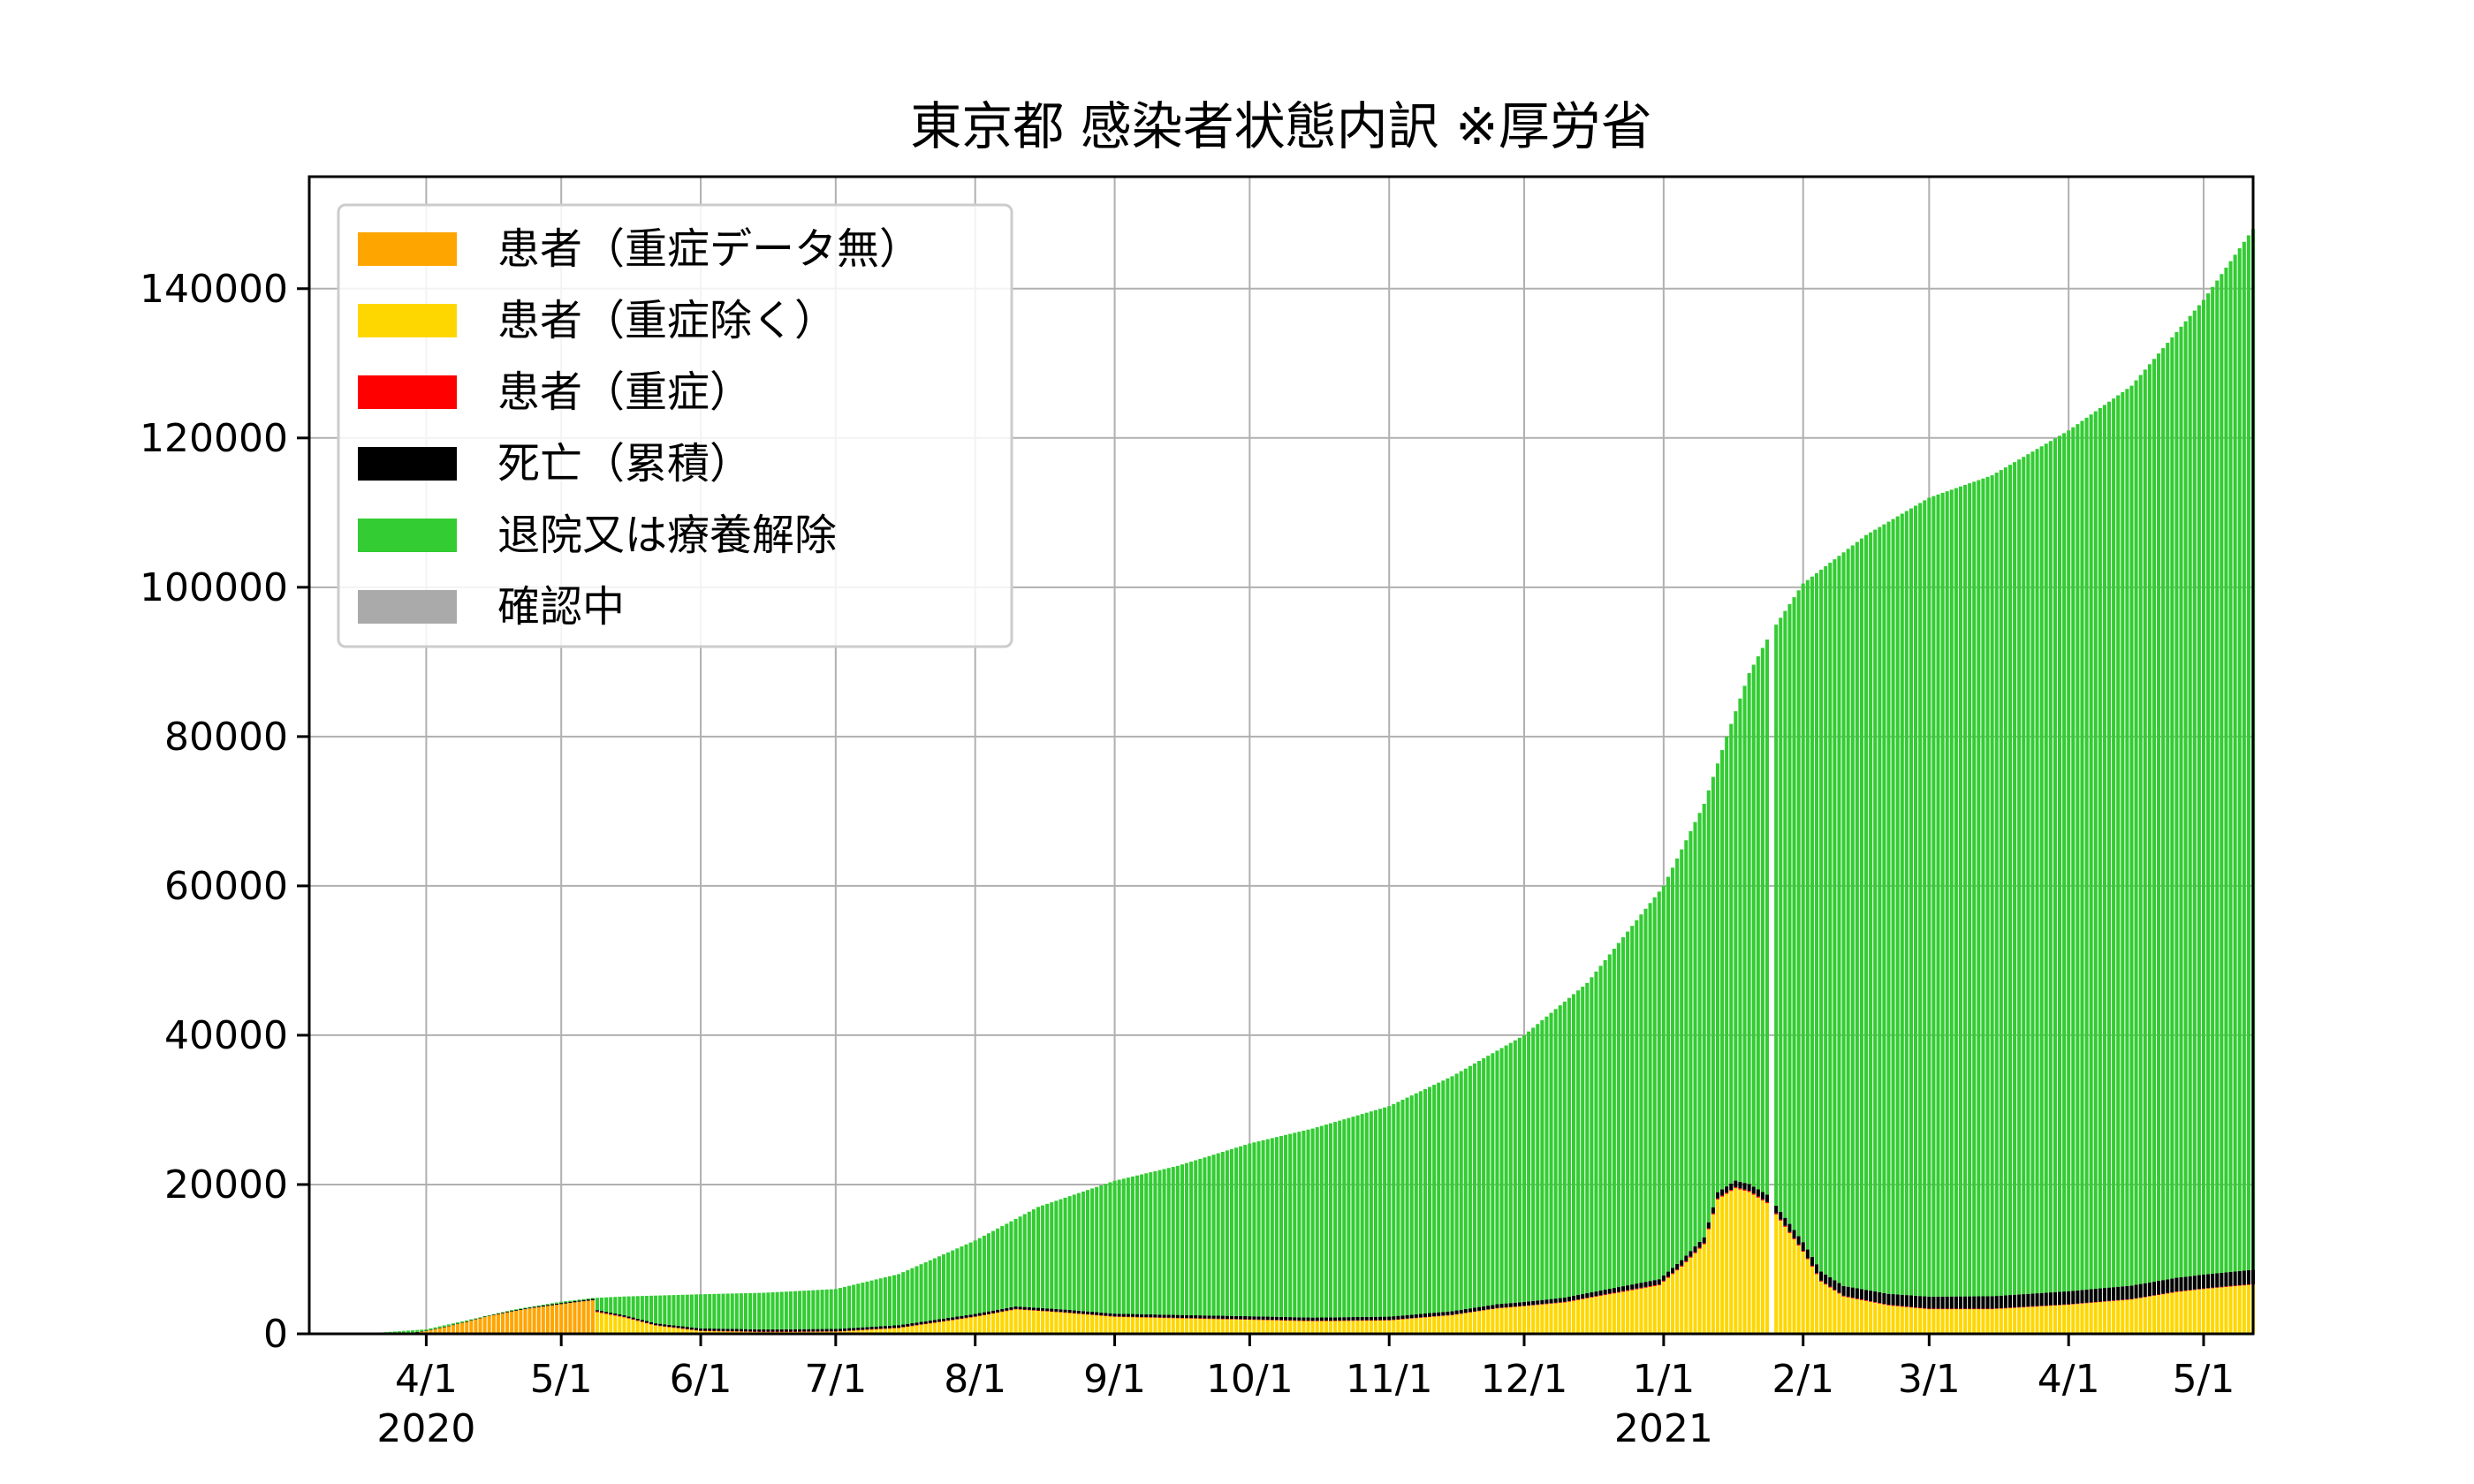 The image size is (2474, 1484). Describe the element at coordinates (624, 392) in the screenshot. I see `legend-label-patient_severe: 患者（重症）` at that location.